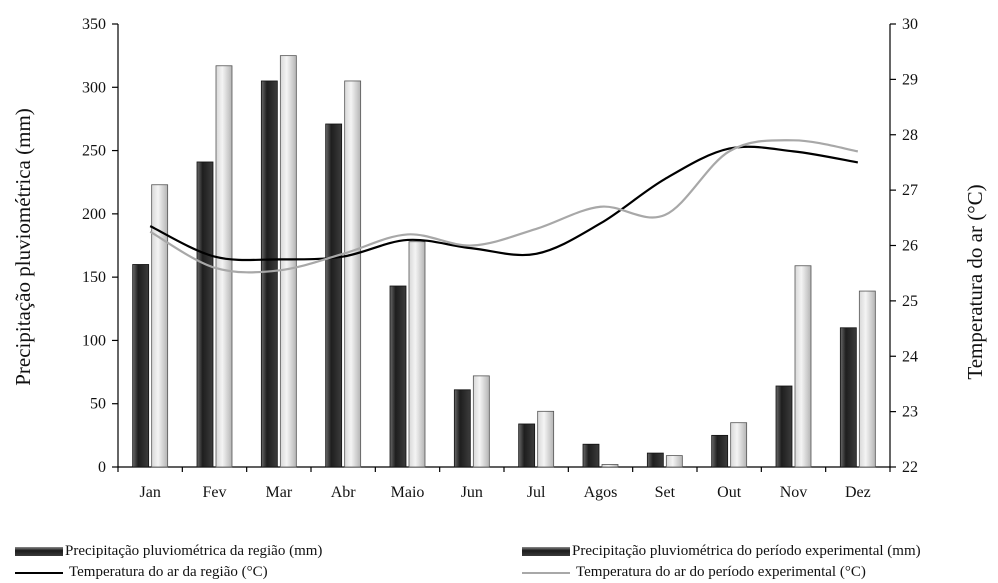  I want to click on x-tick-label: Dez, so click(858, 492).